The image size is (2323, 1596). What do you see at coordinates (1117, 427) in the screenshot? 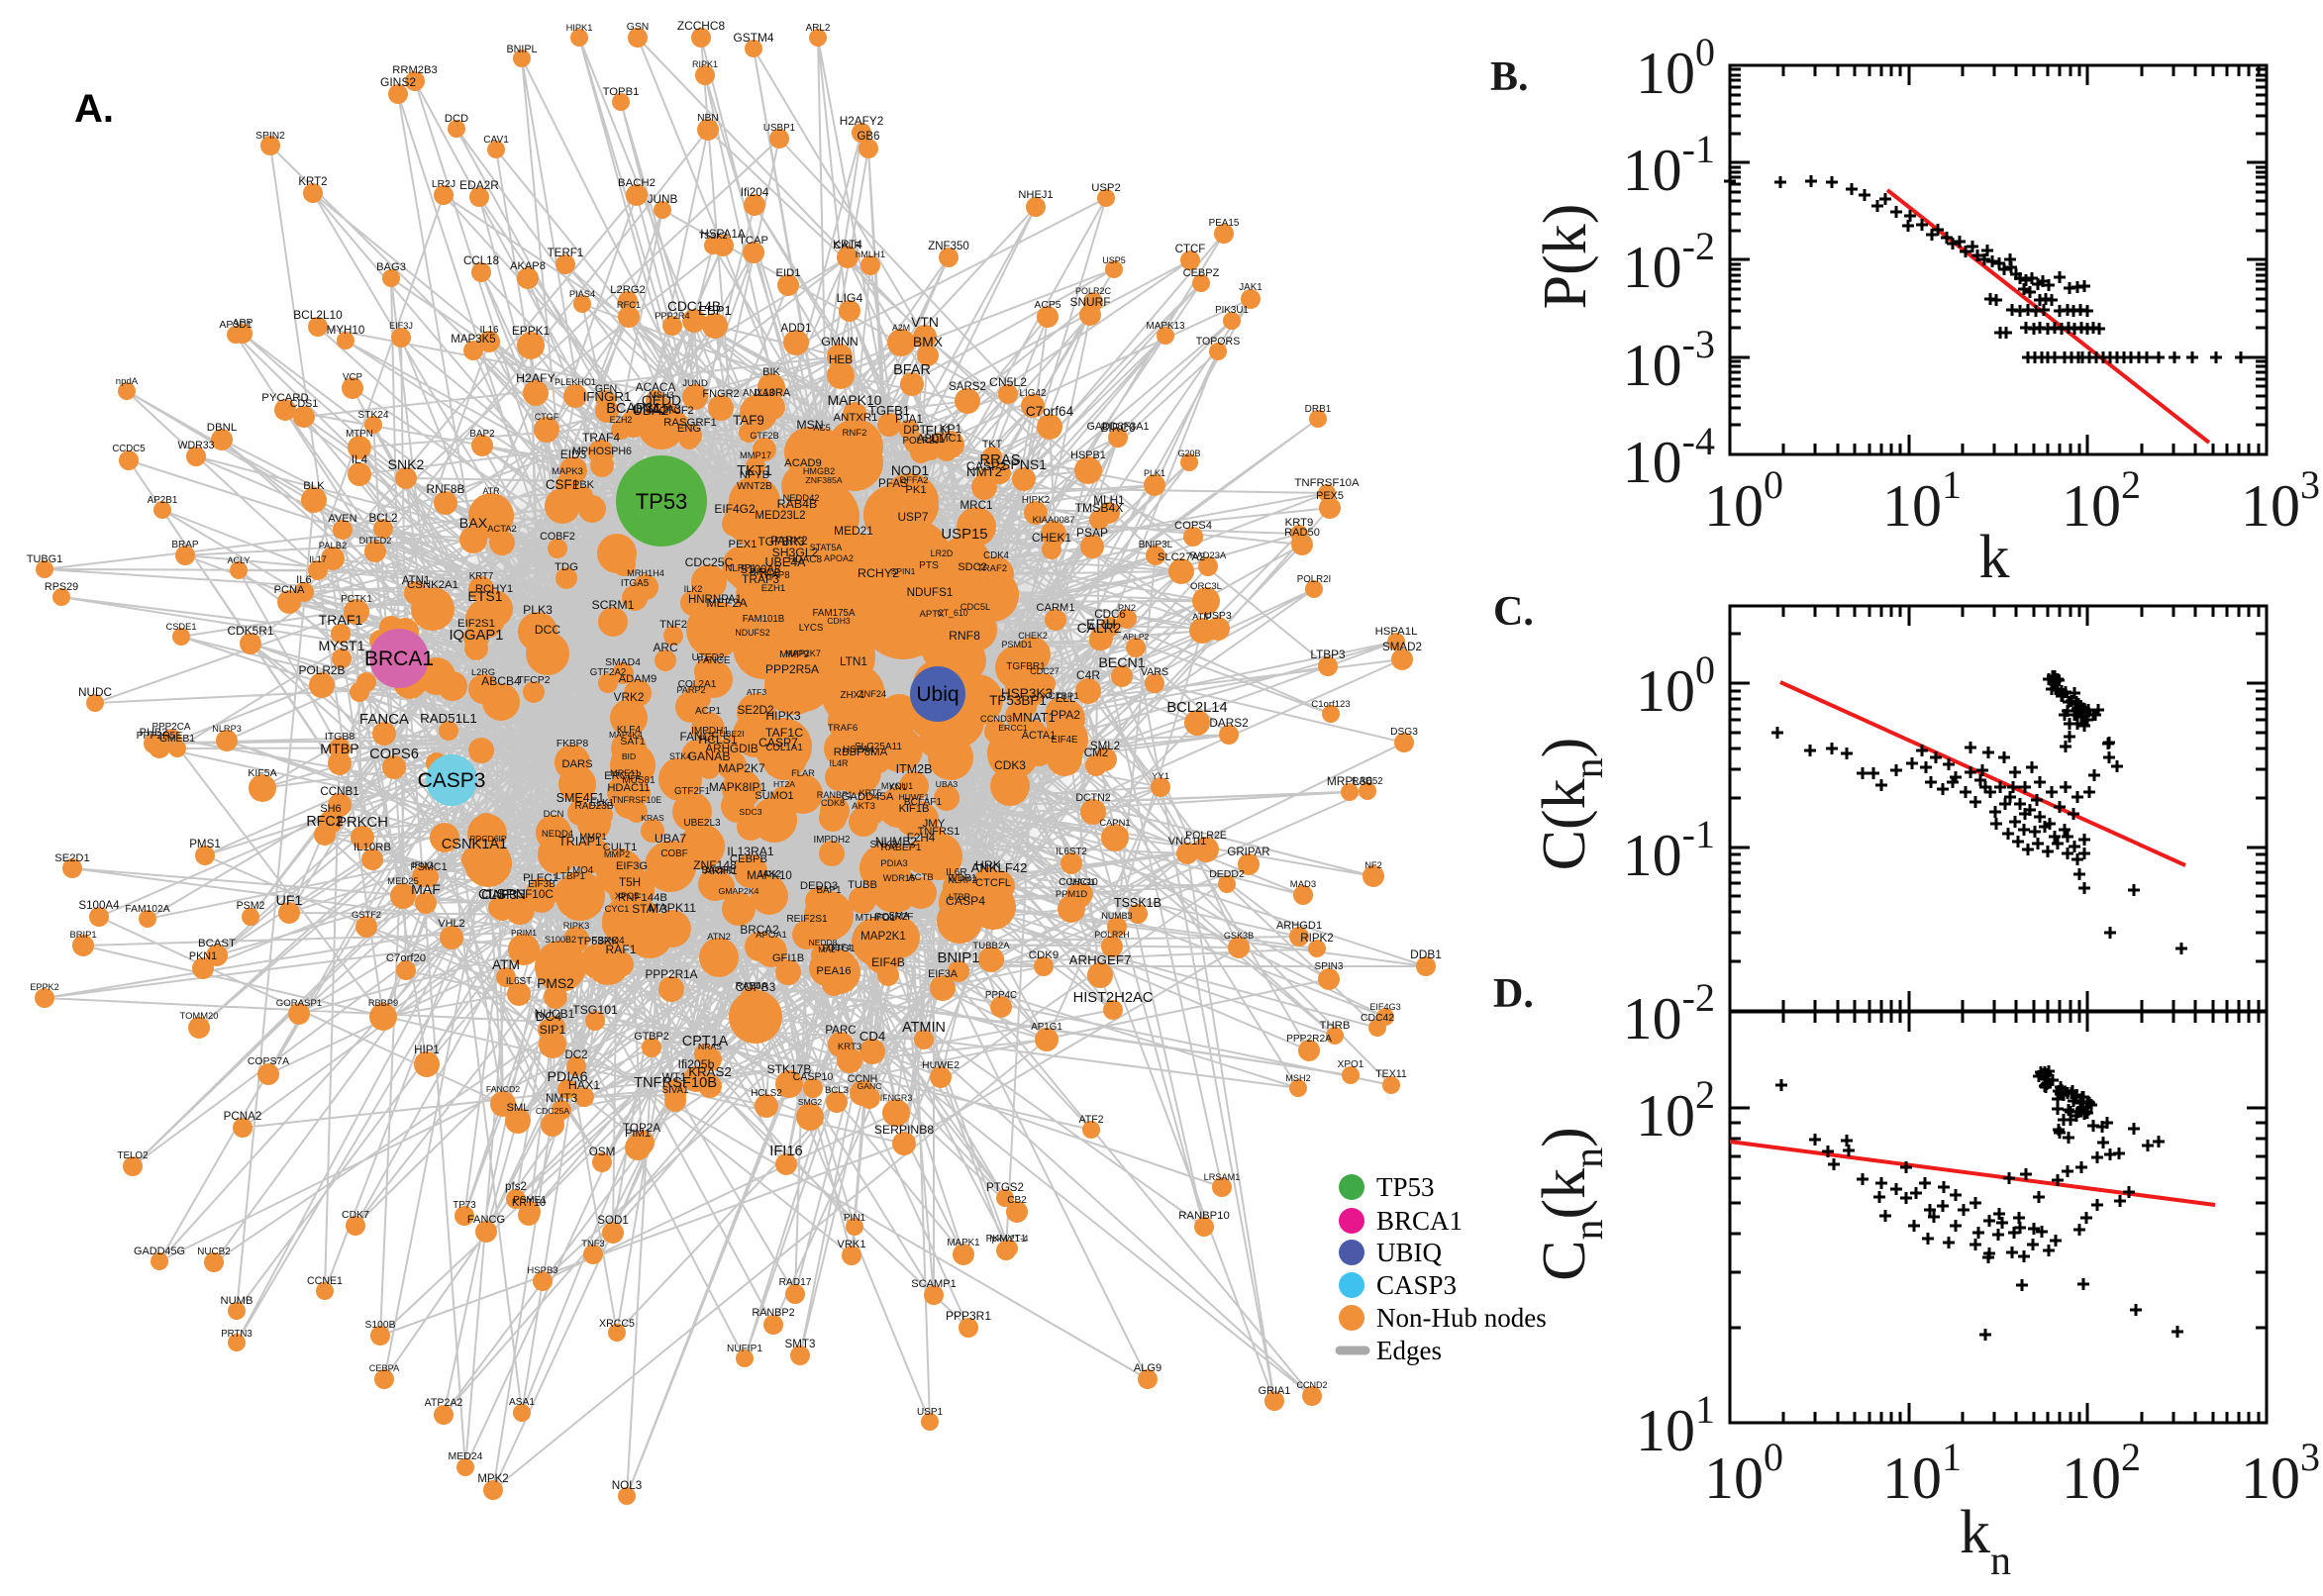
I see `svg-text: GADD3F3A1` at bounding box center [1117, 427].